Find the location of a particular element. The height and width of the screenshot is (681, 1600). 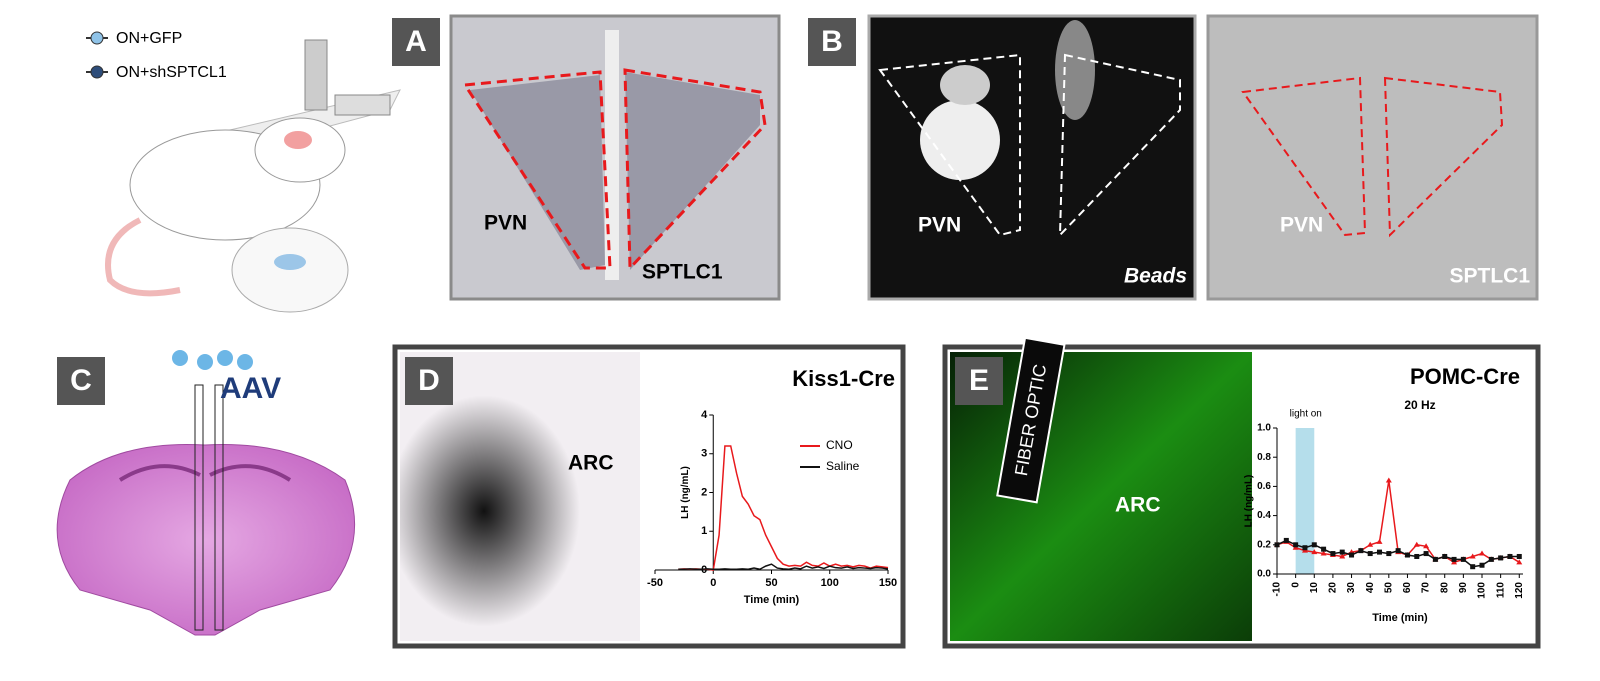

y-tick-label: 0.6 is located at coordinates (1264, 486).